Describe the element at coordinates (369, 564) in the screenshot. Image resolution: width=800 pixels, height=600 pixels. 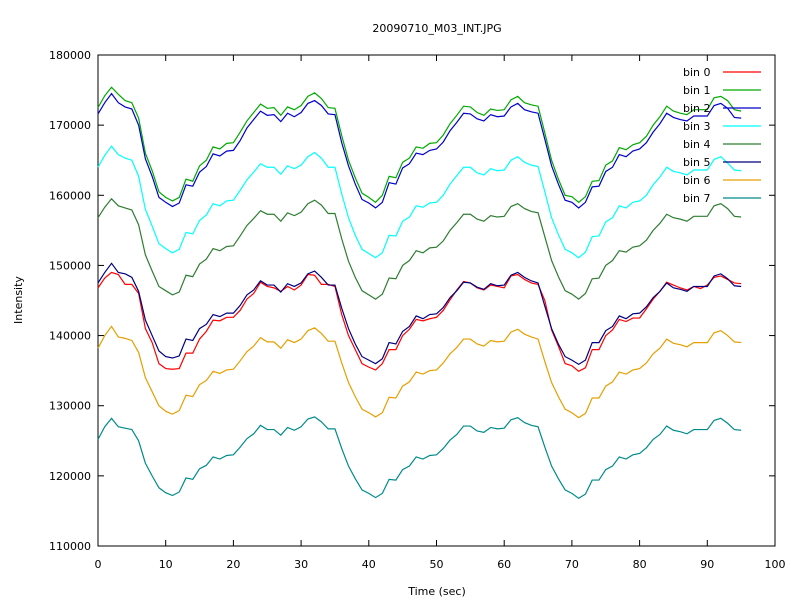
I see `x-tick-label: 40` at that location.